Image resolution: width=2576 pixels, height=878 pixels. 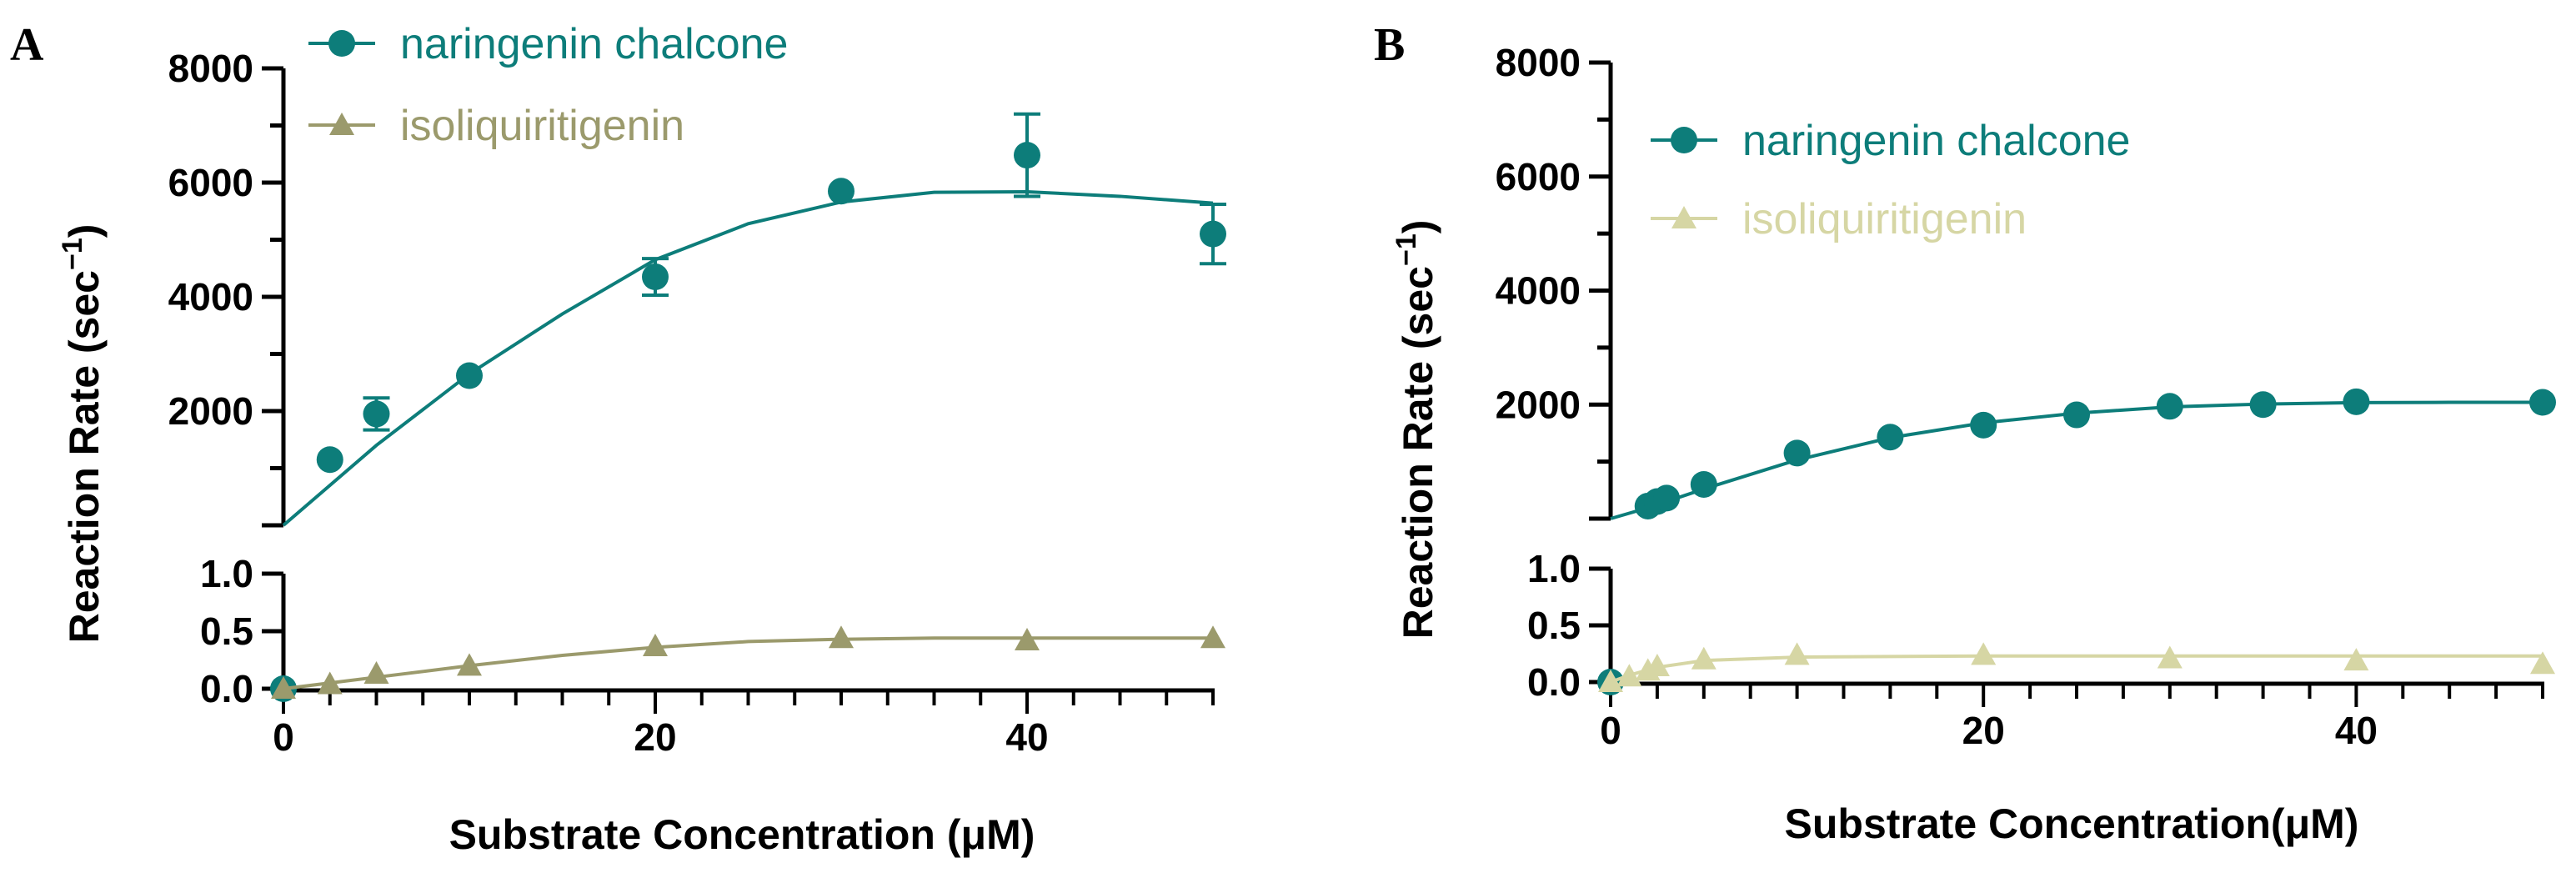 I want to click on panel-letter: B, so click(x=1389, y=45).